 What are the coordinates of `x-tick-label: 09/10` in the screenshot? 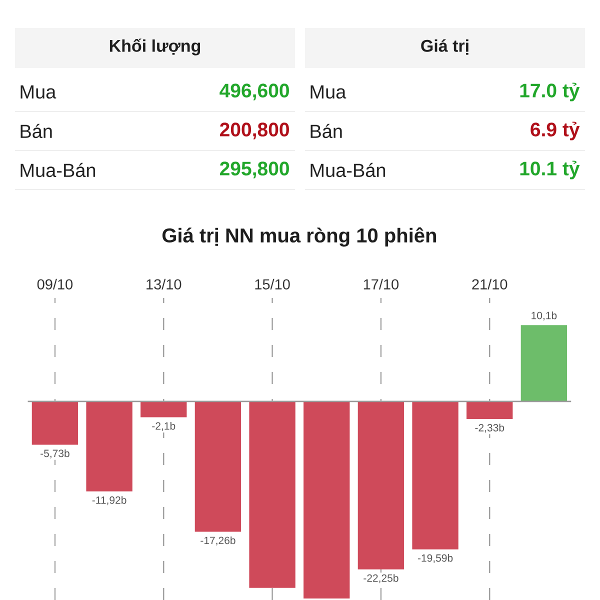 It's located at (55, 284).